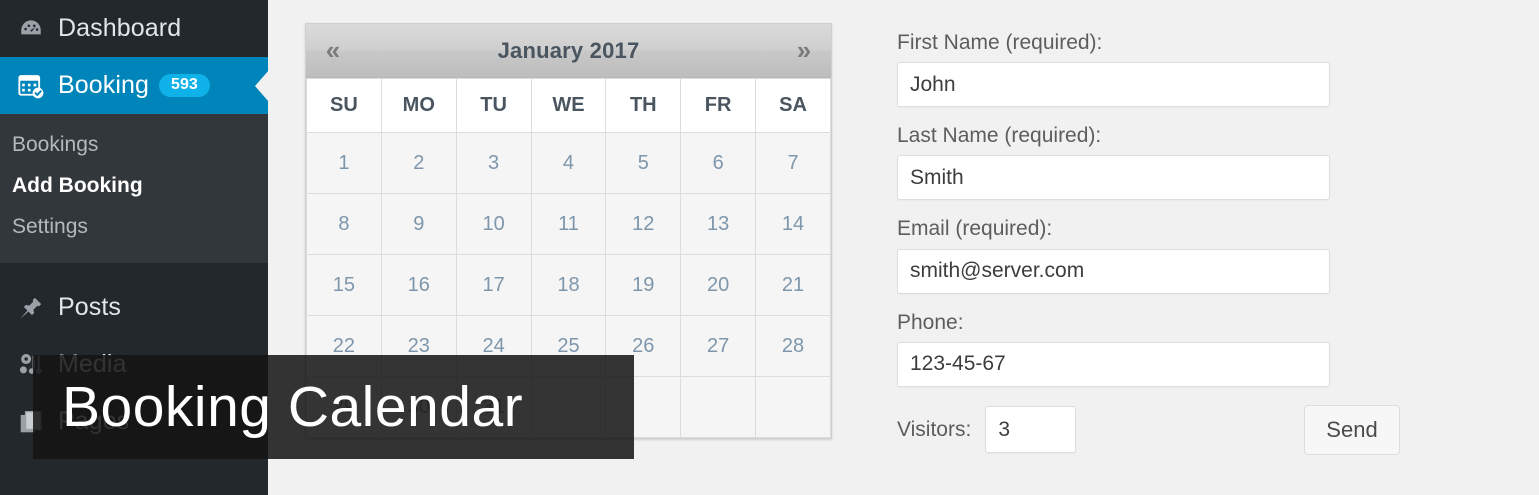 The height and width of the screenshot is (495, 1539). Describe the element at coordinates (643, 163) in the screenshot. I see `calendar-day-cell: 5` at that location.